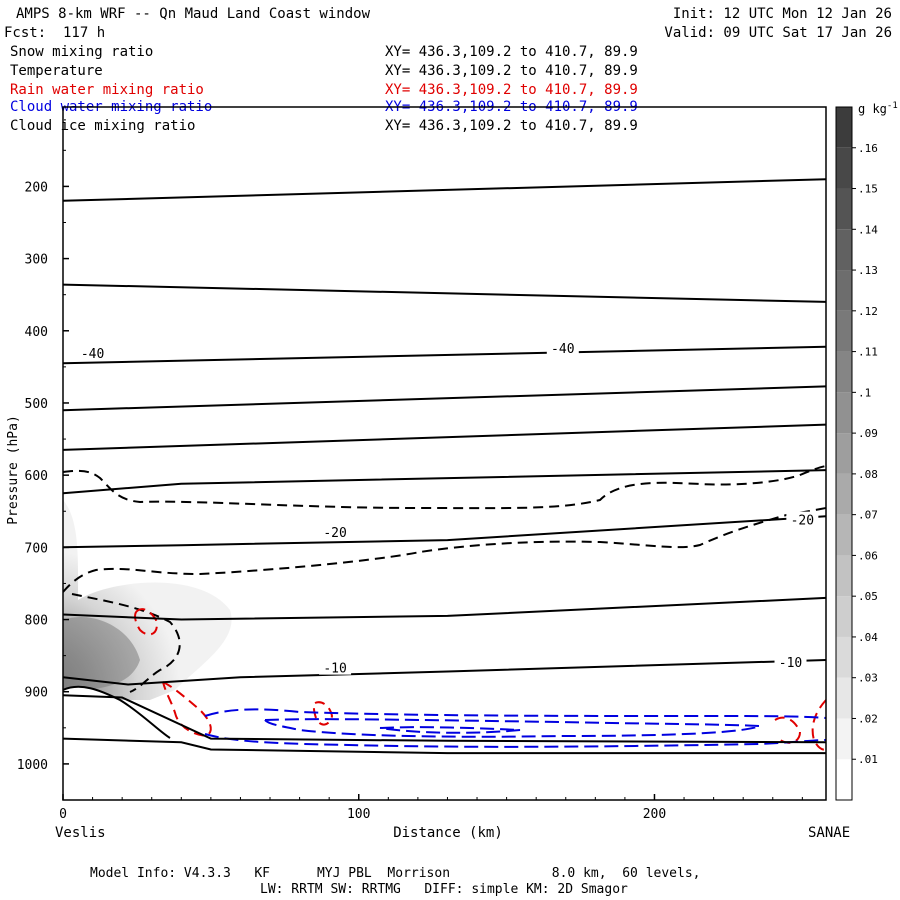 This screenshot has height=900, width=900. Describe the element at coordinates (868, 311) in the screenshot. I see `colorbar-label-.12: .12` at that location.